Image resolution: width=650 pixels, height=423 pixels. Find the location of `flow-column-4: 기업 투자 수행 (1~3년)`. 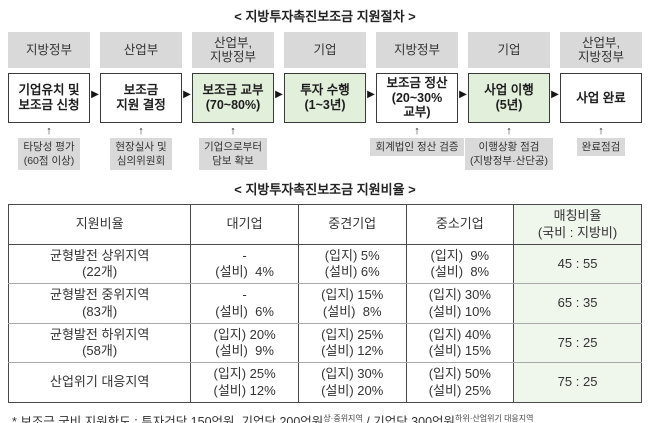

flow-column-4: 기업 투자 수행 (1~3년) is located at coordinates (325, 77).